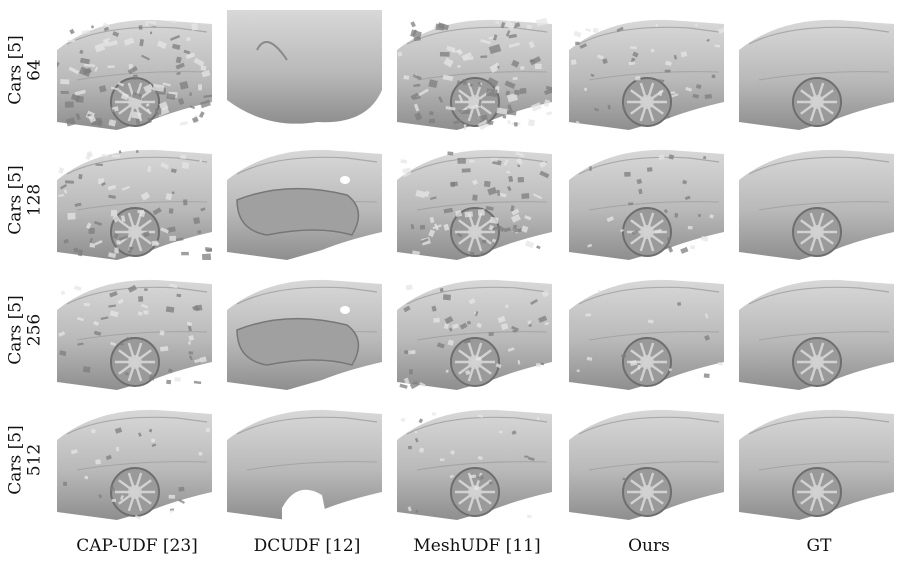  Describe the element at coordinates (819, 546) in the screenshot. I see `column-label-gt: GT` at that location.